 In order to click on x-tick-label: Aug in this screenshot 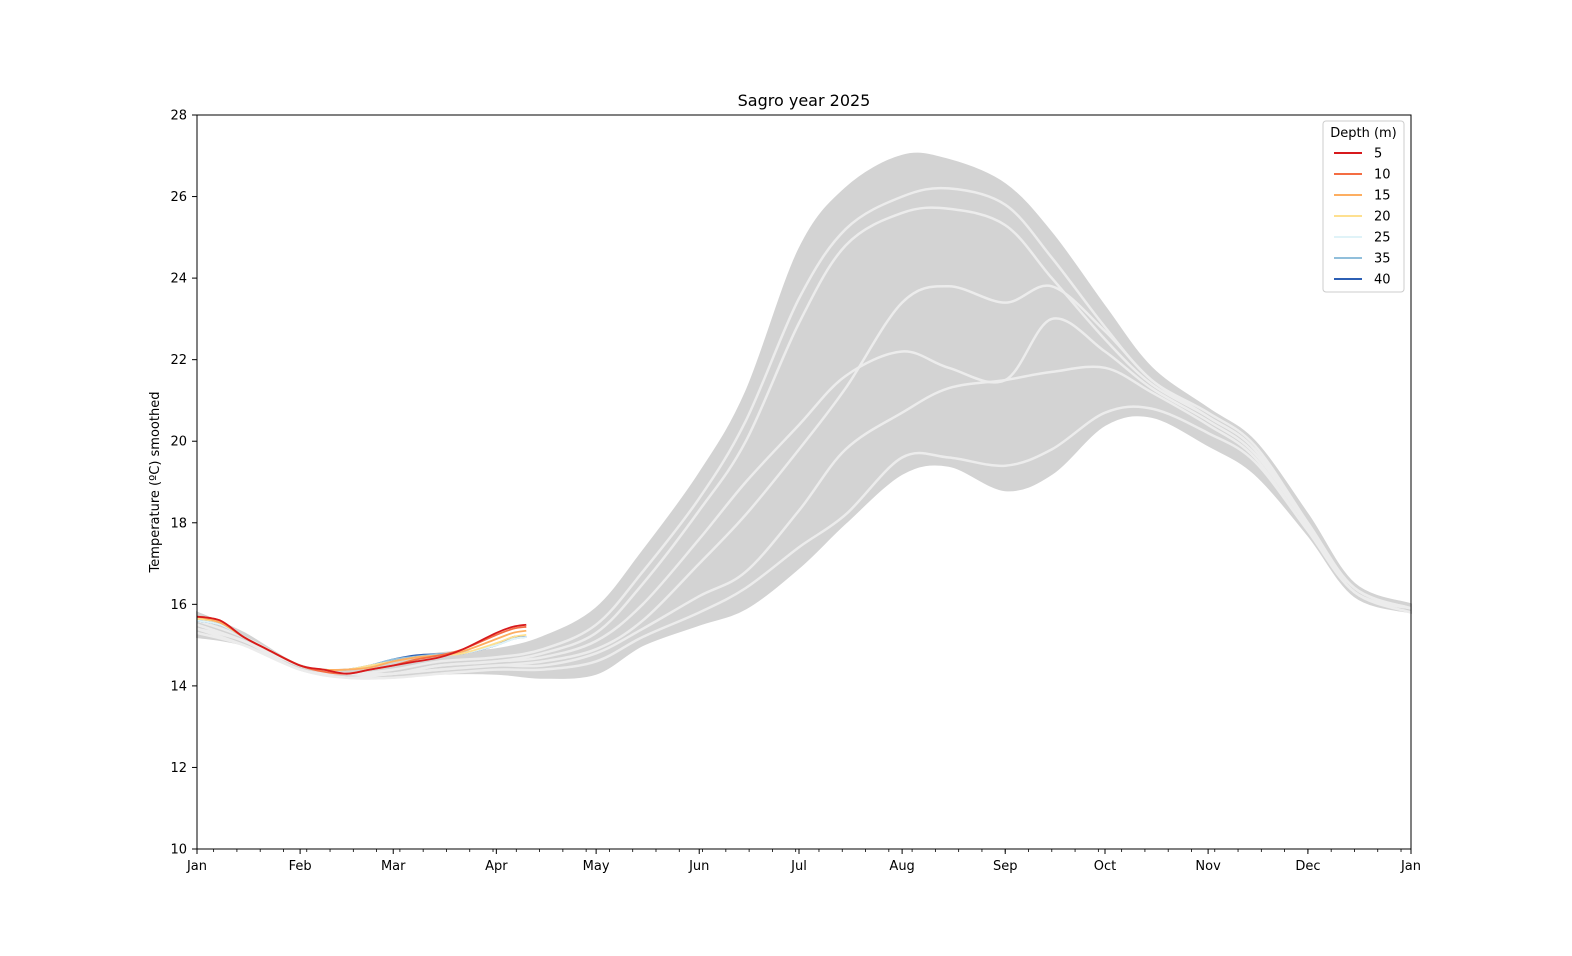, I will do `click(901, 866)`.